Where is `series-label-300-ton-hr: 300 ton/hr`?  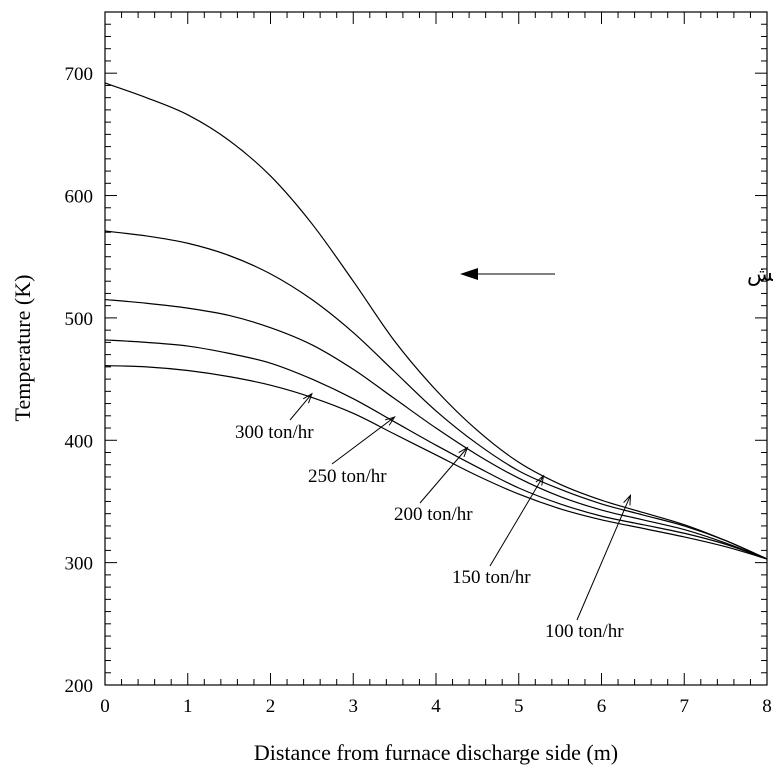 series-label-300-ton-hr: 300 ton/hr is located at coordinates (274, 432).